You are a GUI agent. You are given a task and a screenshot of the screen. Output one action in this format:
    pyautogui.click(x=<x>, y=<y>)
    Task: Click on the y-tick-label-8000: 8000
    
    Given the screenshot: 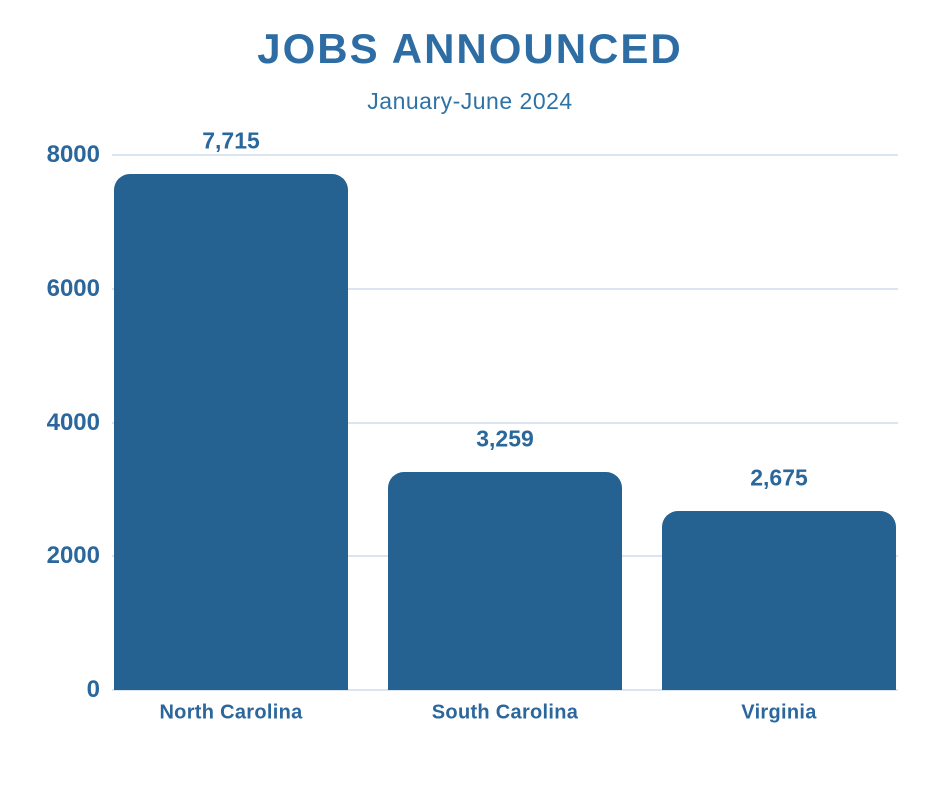 What is the action you would take?
    pyautogui.click(x=73, y=154)
    